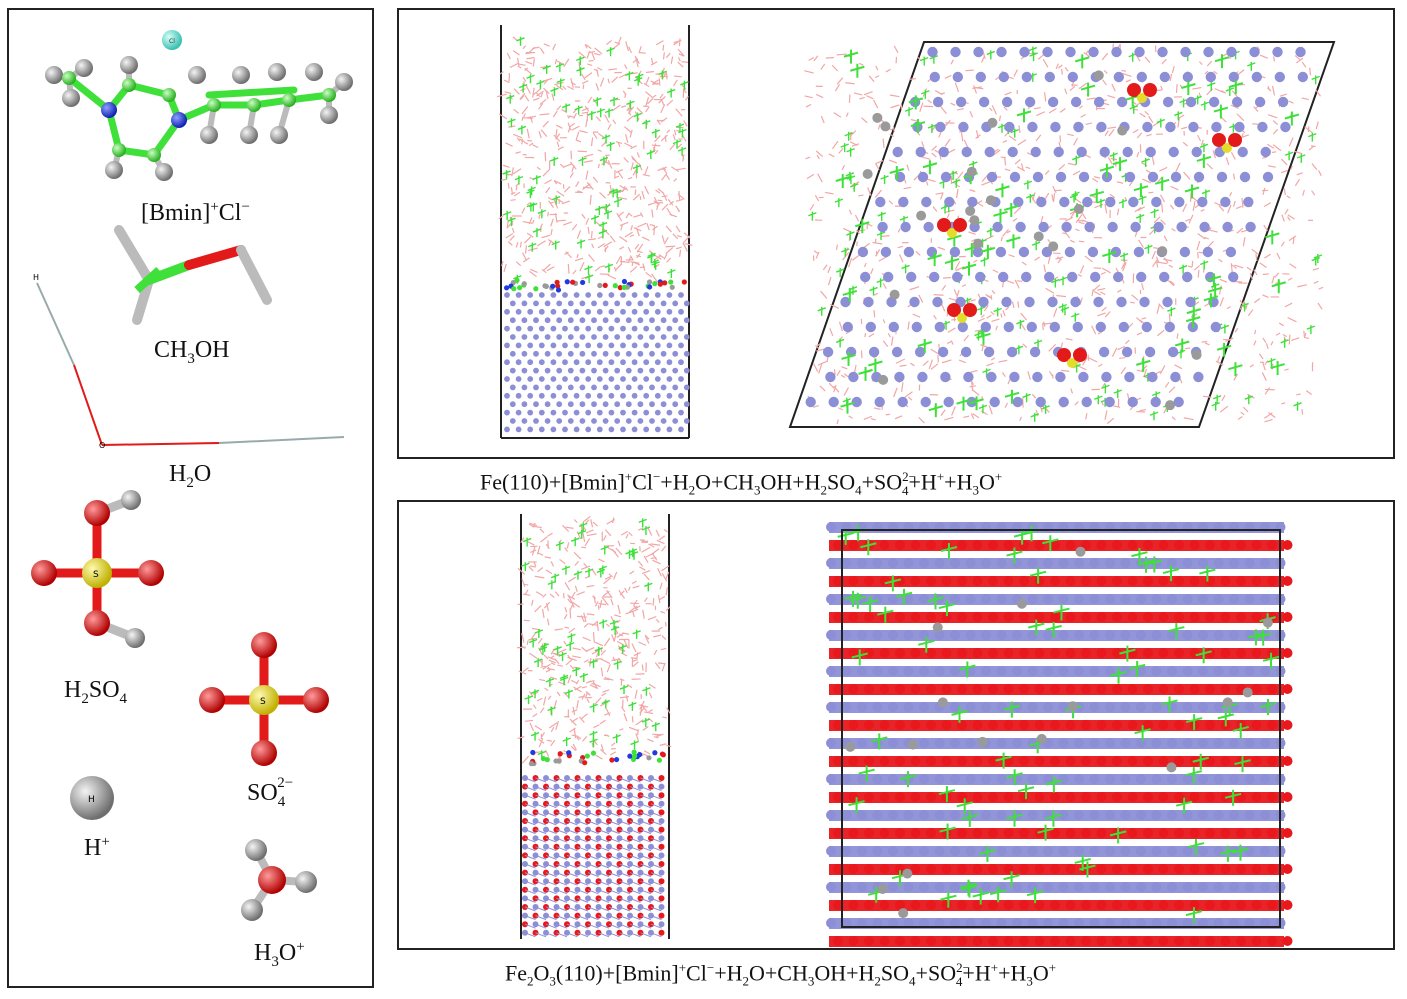 Image resolution: width=1407 pixels, height=999 pixels. What do you see at coordinates (96, 692) in the screenshot?
I see `sulfuric-acid-label: H2SO4` at bounding box center [96, 692].